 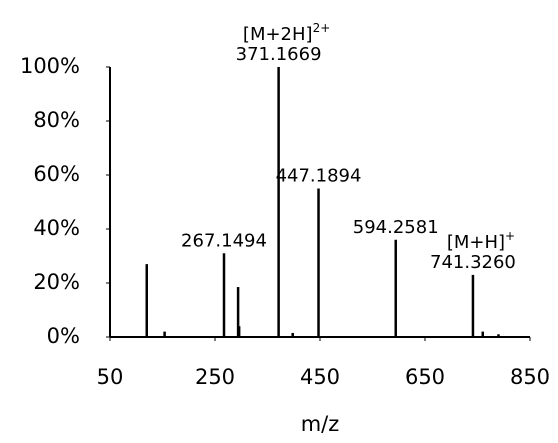 I want to click on peak-label: 594.2581, so click(x=396, y=227).